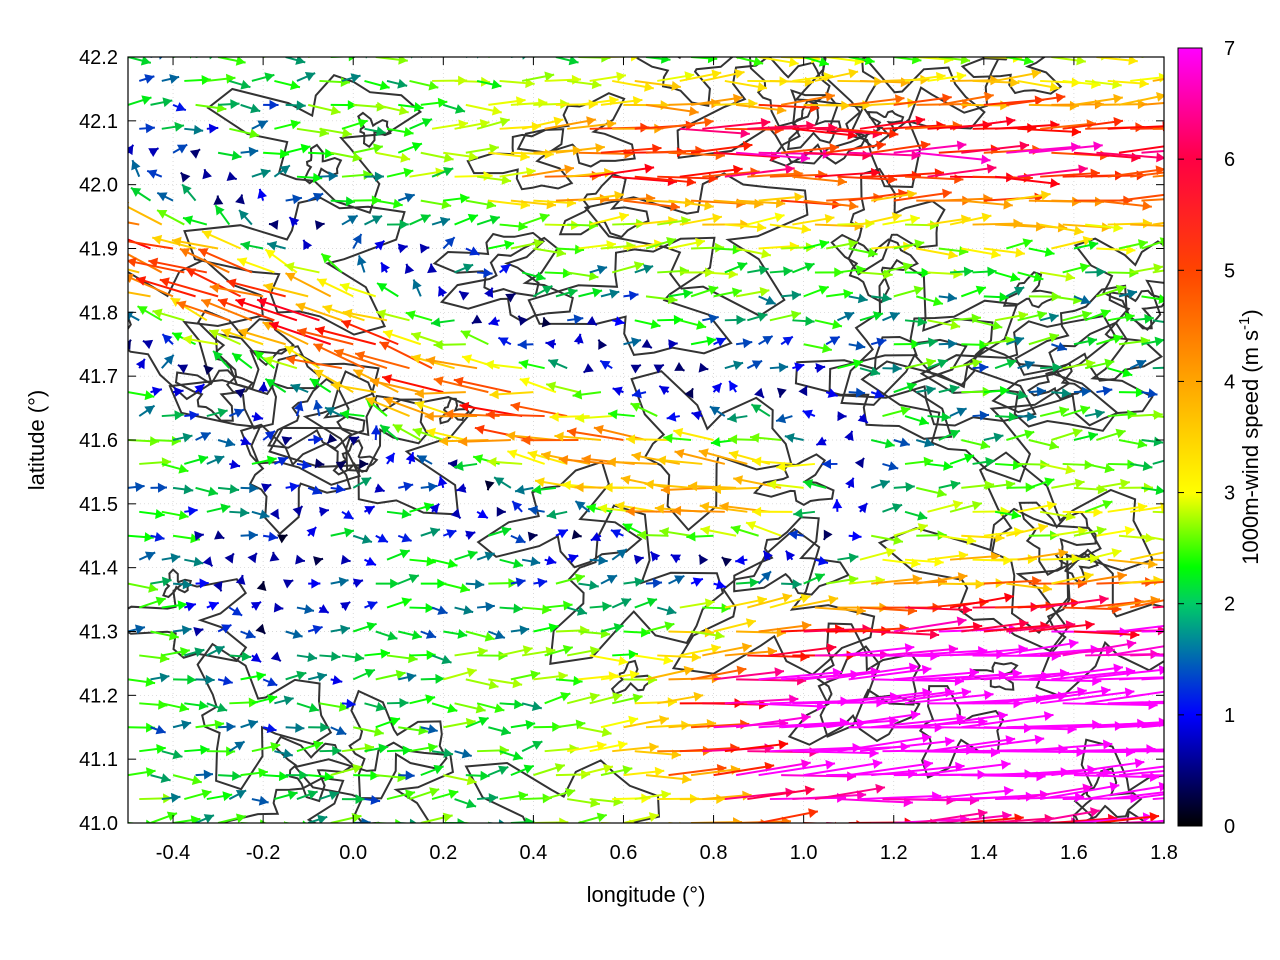  What do you see at coordinates (604, 206) in the screenshot?
I see `terrain-contour` at bounding box center [604, 206].